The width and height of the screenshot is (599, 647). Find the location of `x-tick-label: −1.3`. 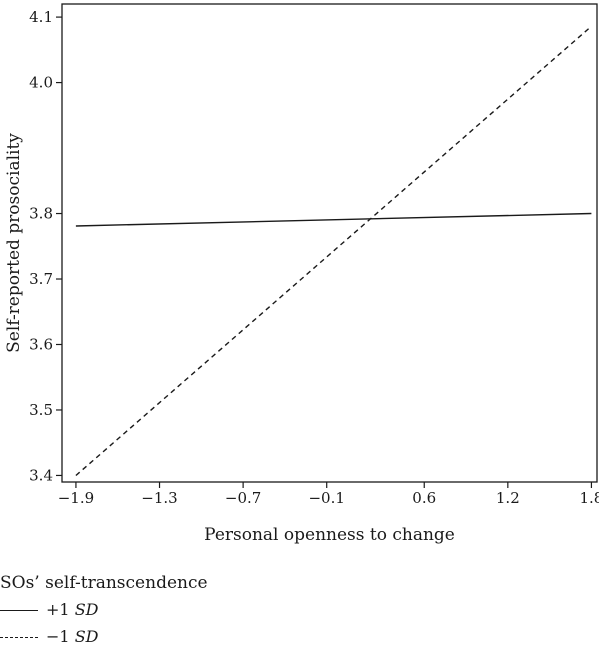

x-tick-label: −1.3 is located at coordinates (159, 498).